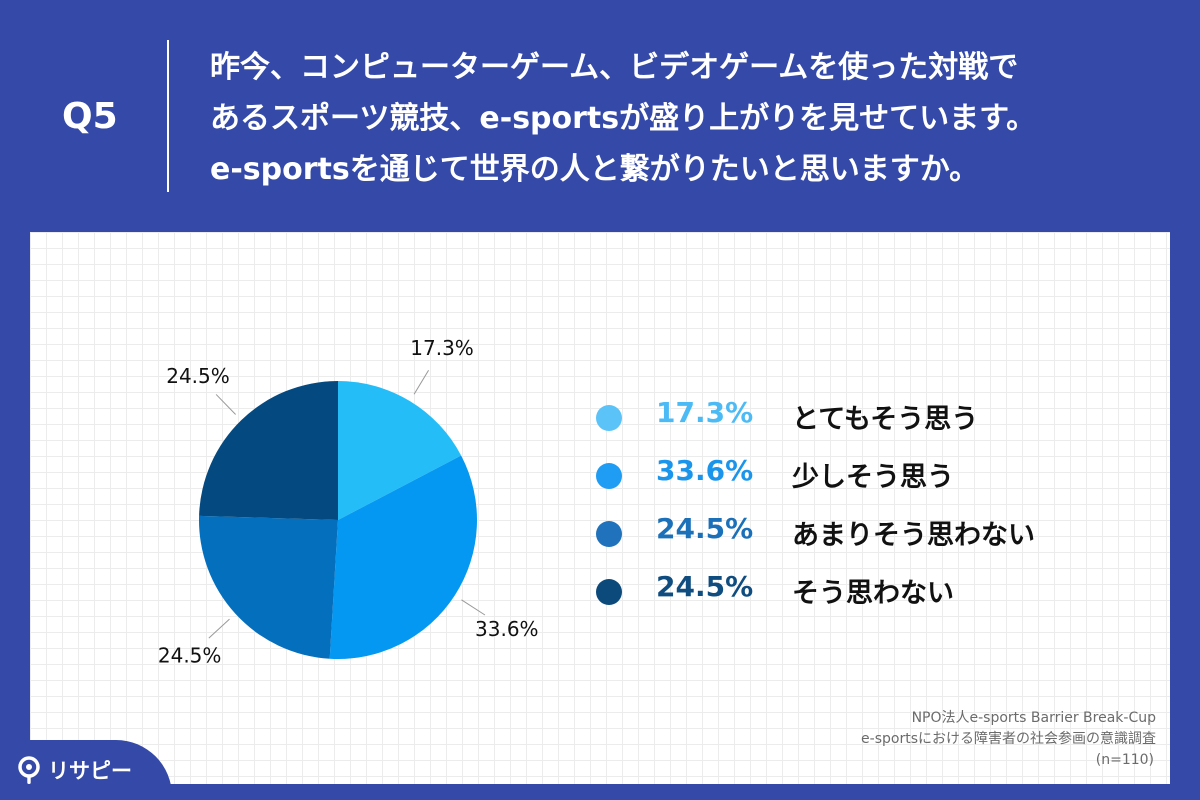 This screenshot has width=1200, height=800. I want to click on legend-item-2: 33.6% 少しそう思う, so click(856, 477).